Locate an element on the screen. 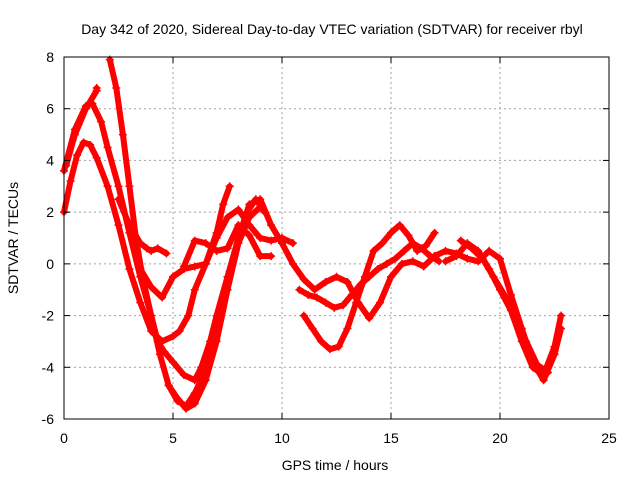 The width and height of the screenshot is (640, 480). y-tick-label: -4 is located at coordinates (48, 367).